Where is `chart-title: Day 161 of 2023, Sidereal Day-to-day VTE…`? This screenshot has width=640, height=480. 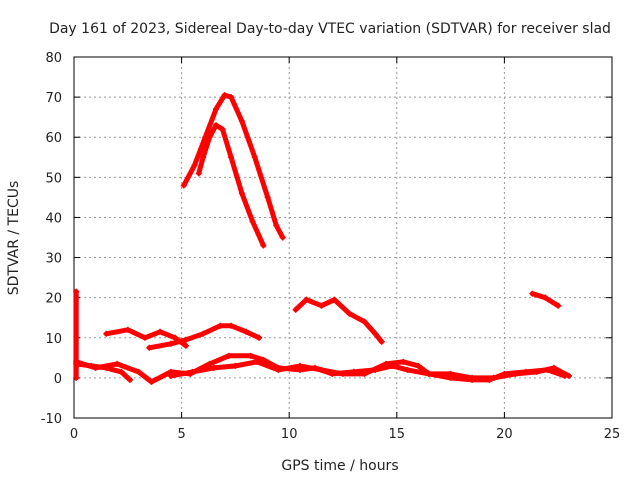
chart-title: Day 161 of 2023, Sidereal Day-to-day VTE… is located at coordinates (330, 29).